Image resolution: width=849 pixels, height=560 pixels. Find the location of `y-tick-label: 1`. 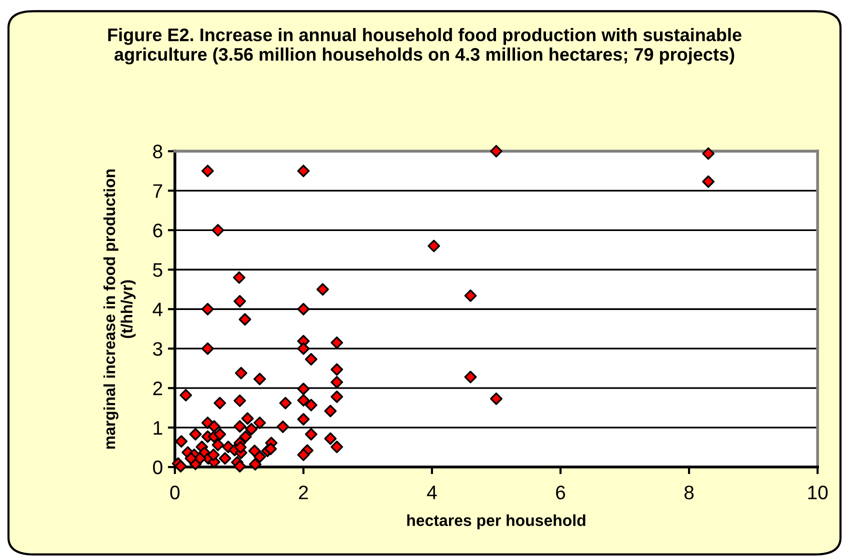

y-tick-label: 1 is located at coordinates (158, 428).